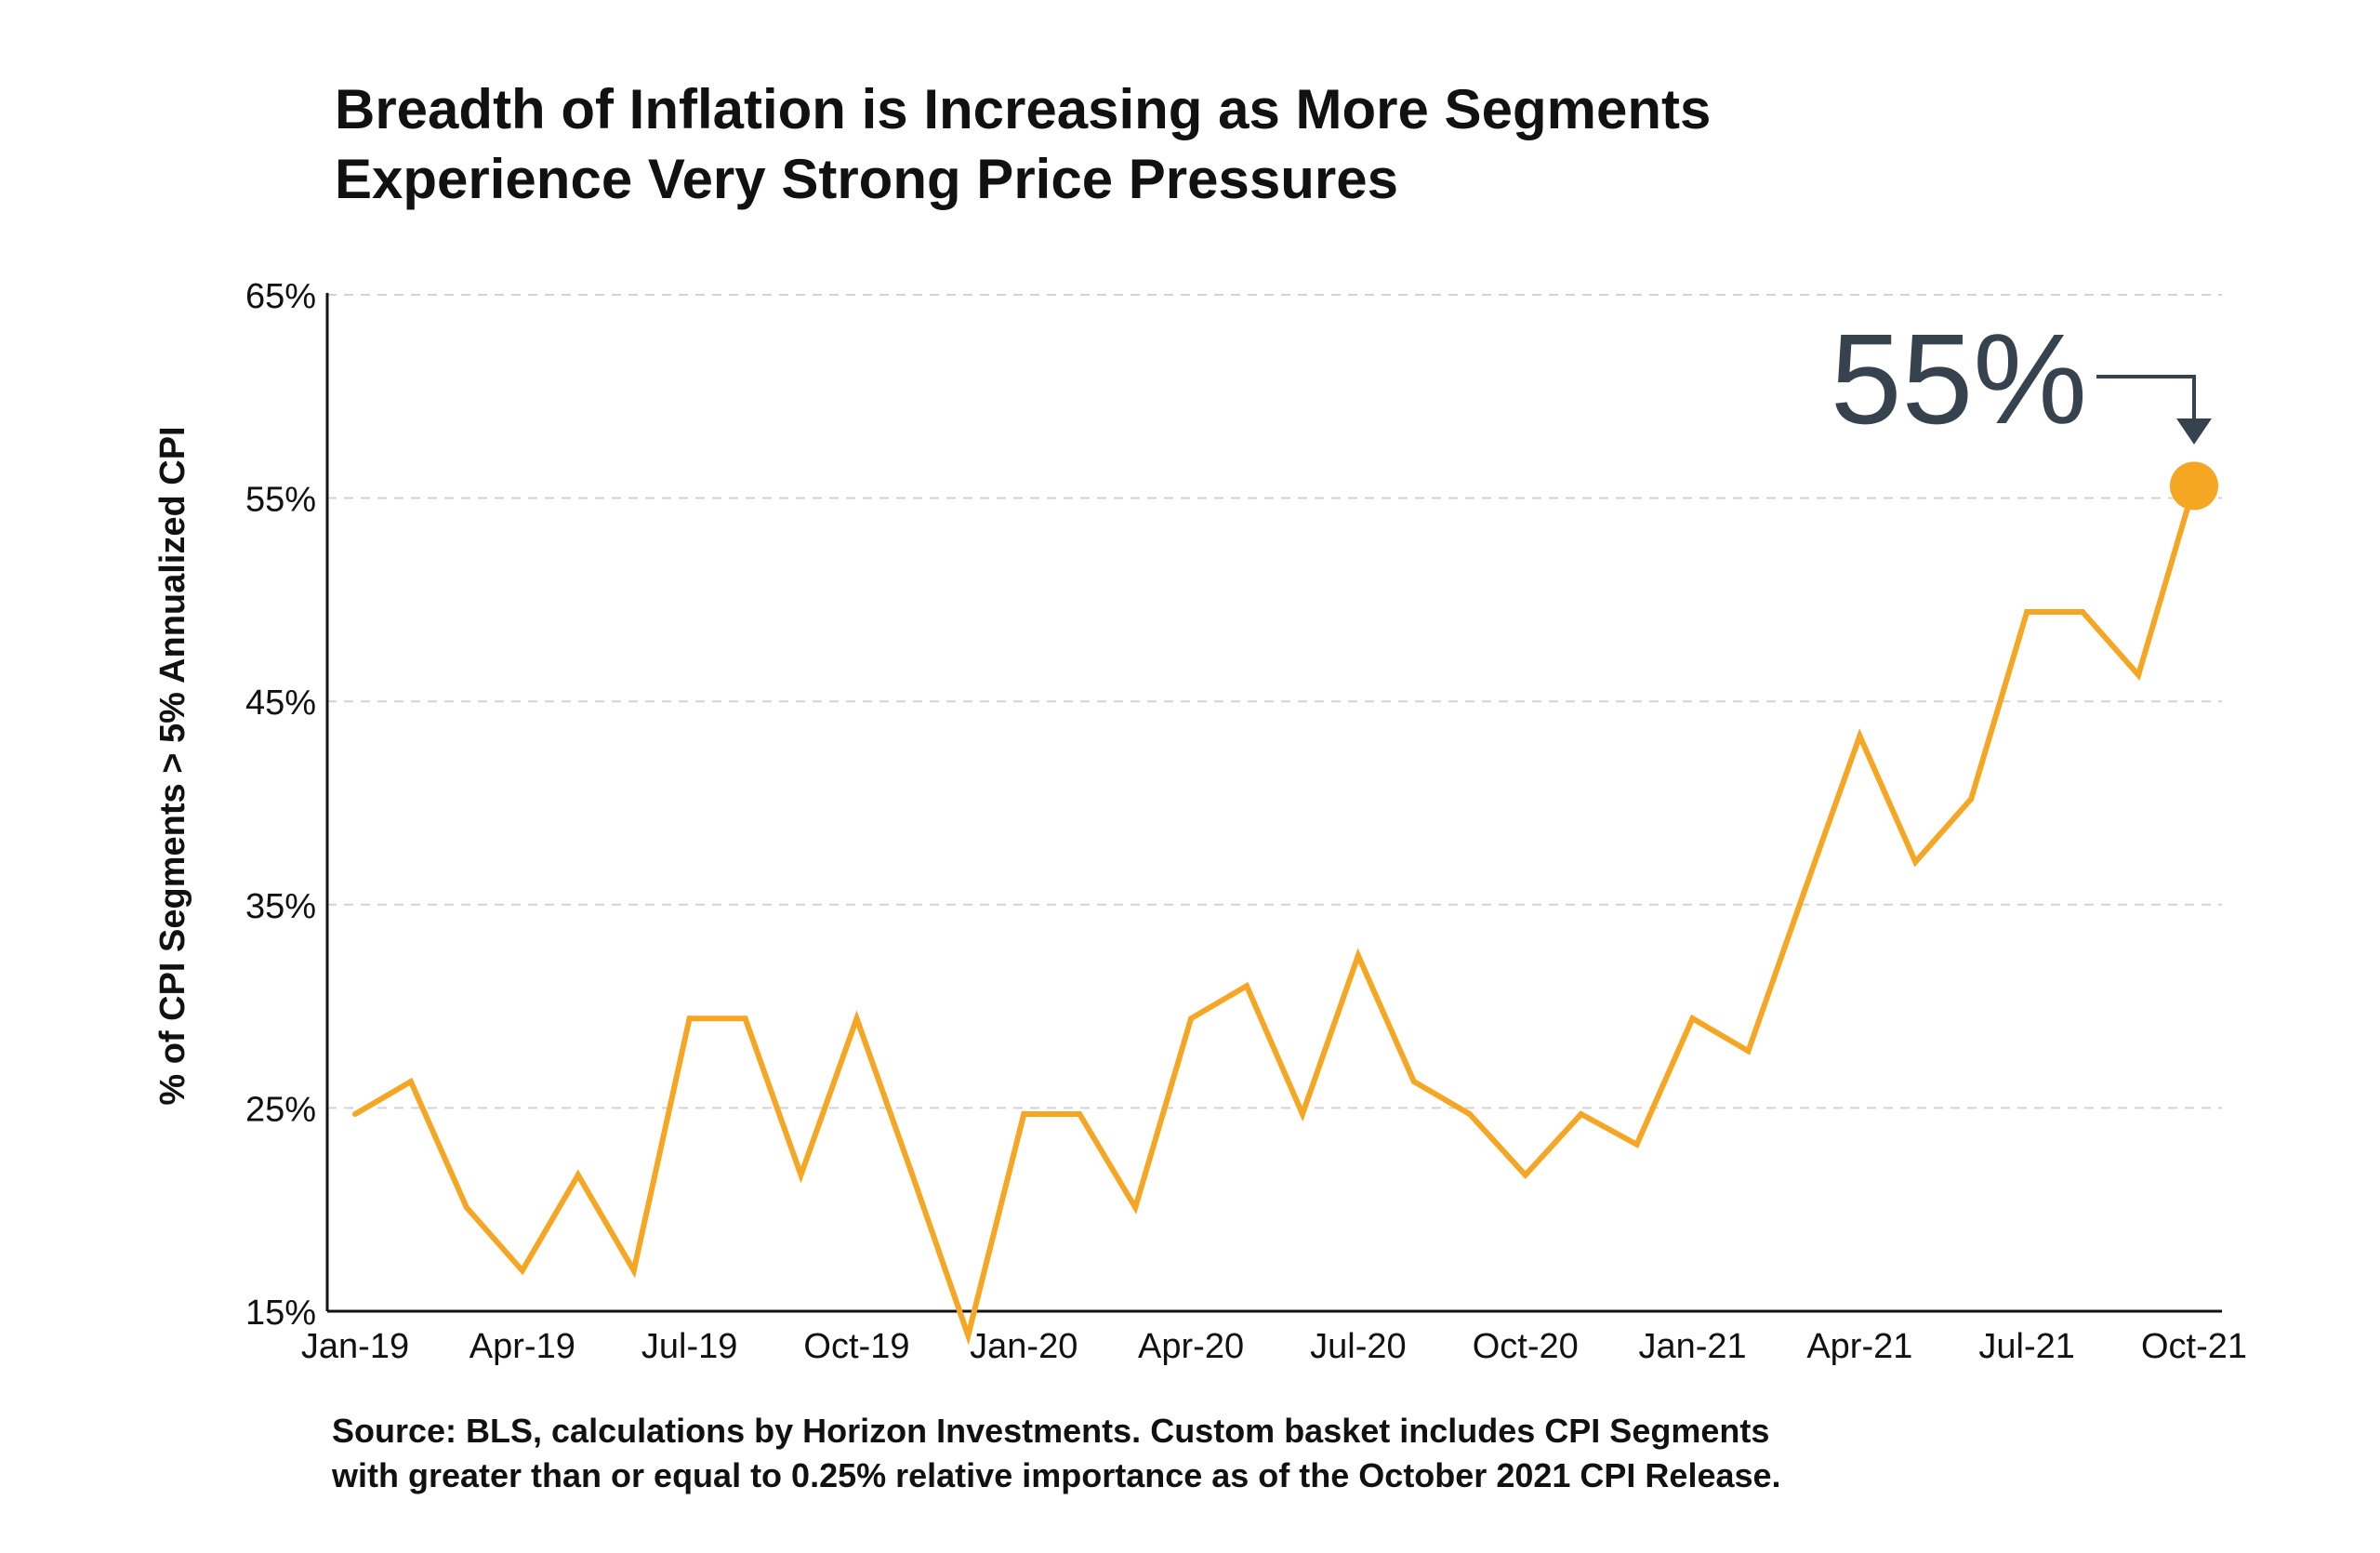 This screenshot has height=1553, width=2380. What do you see at coordinates (280, 1109) in the screenshot?
I see `y-tick-label: 25%` at bounding box center [280, 1109].